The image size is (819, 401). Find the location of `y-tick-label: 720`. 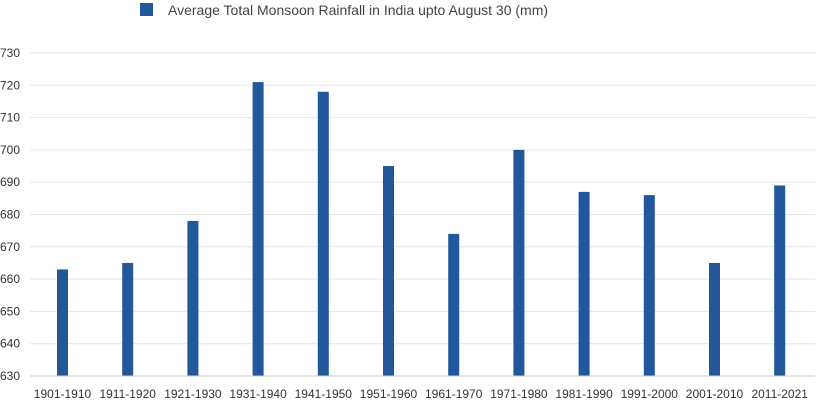

y-tick-label: 720 is located at coordinates (10, 85).